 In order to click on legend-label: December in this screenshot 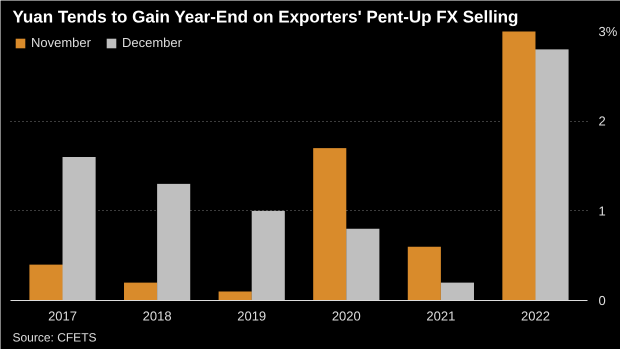, I will do `click(152, 42)`.